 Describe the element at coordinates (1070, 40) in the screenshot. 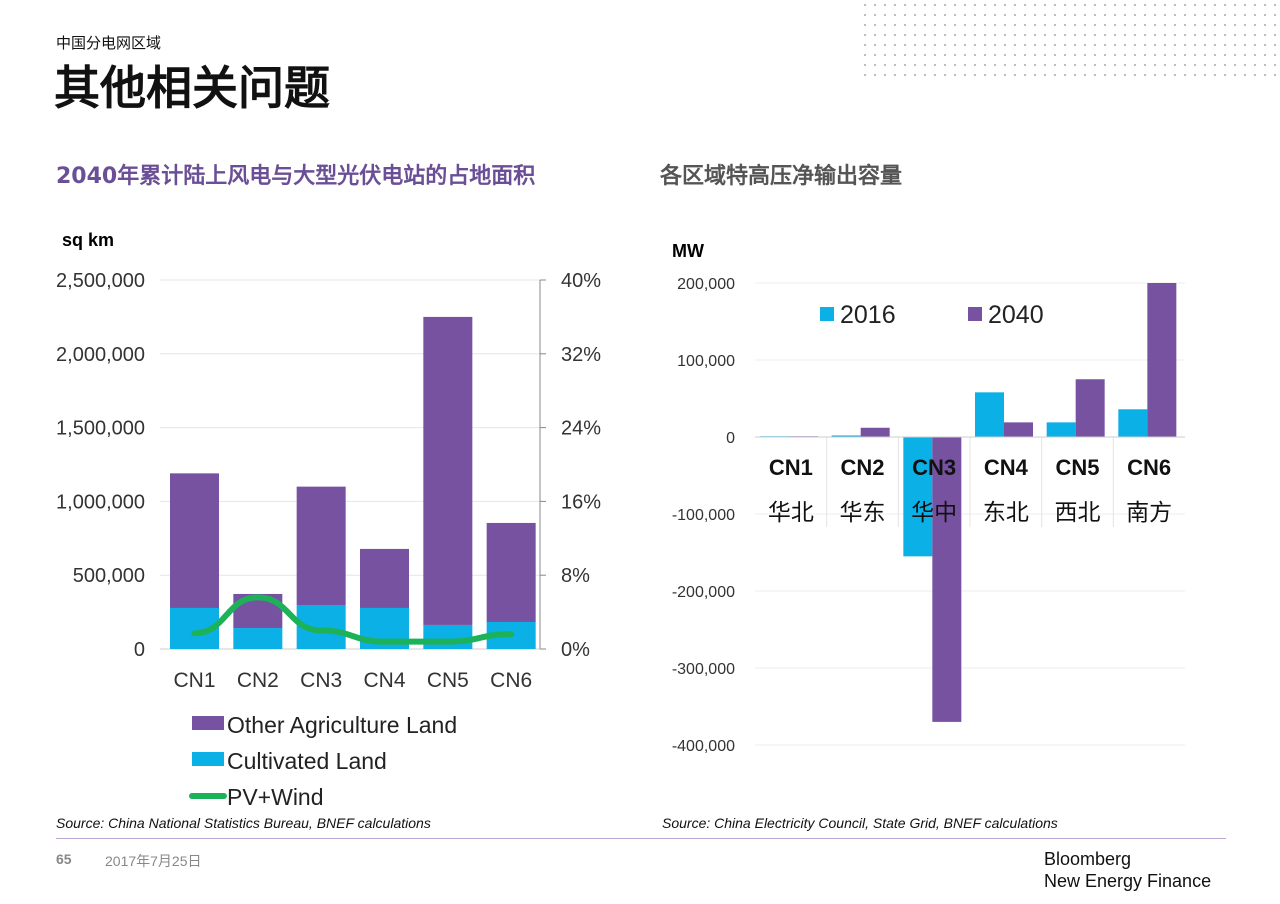

I see `dot-pattern-decoration` at that location.